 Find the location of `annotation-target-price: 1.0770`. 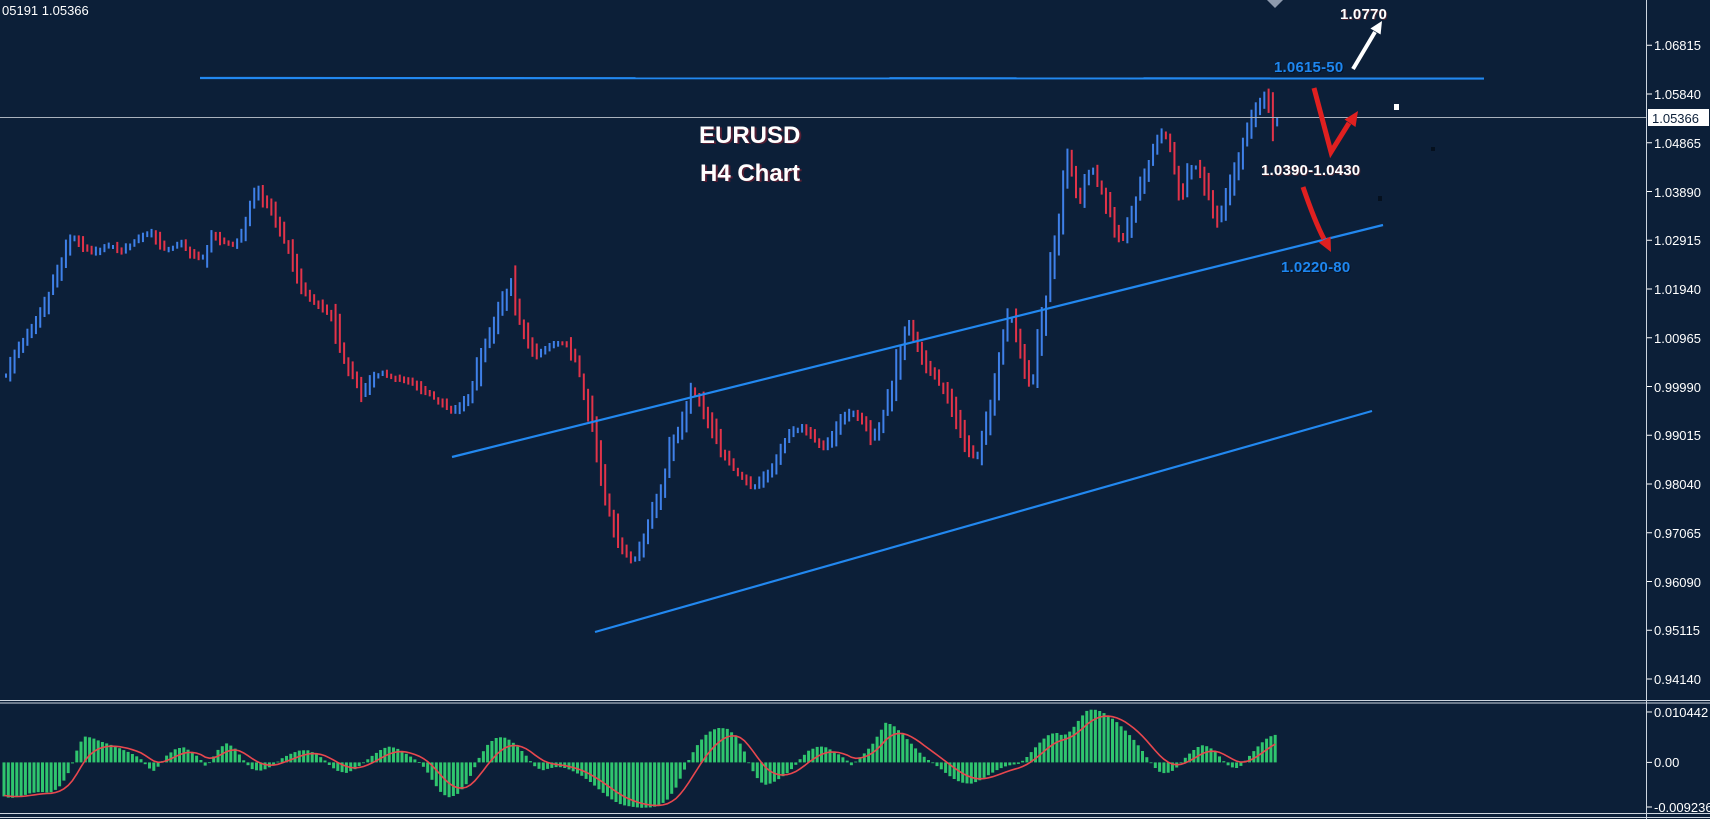

annotation-target-price: 1.0770 is located at coordinates (1364, 14).